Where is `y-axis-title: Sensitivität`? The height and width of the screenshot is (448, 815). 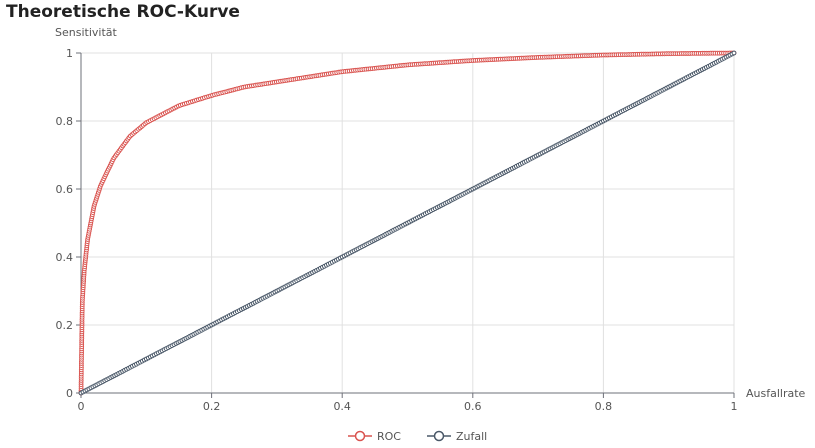 y-axis-title: Sensitivität is located at coordinates (86, 32).